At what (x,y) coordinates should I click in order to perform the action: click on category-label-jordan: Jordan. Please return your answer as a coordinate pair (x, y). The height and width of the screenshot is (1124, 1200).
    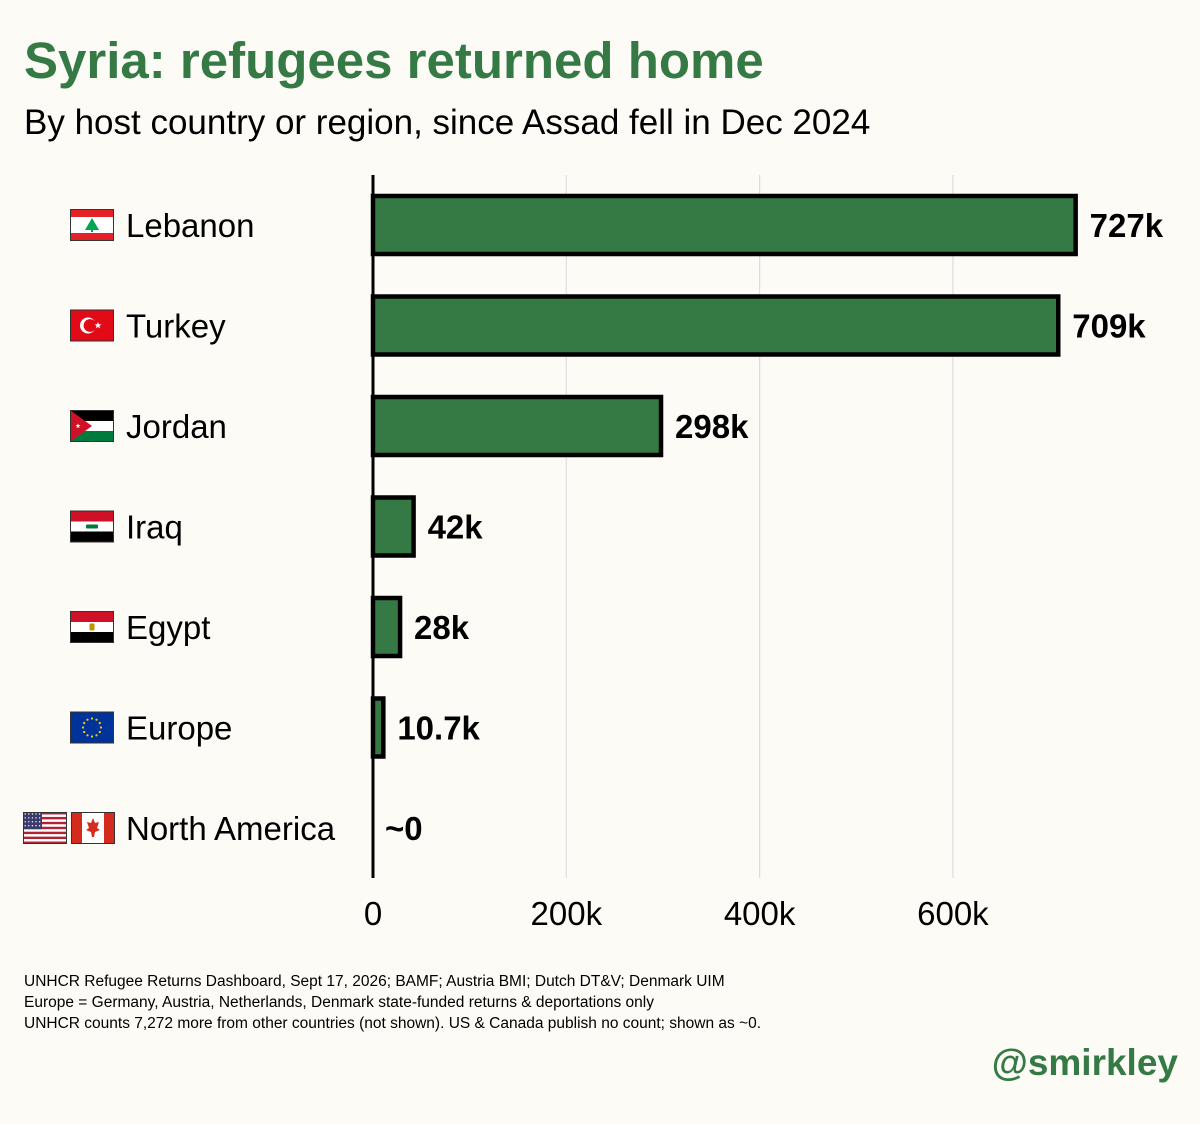
    Looking at the image, I should click on (176, 426).